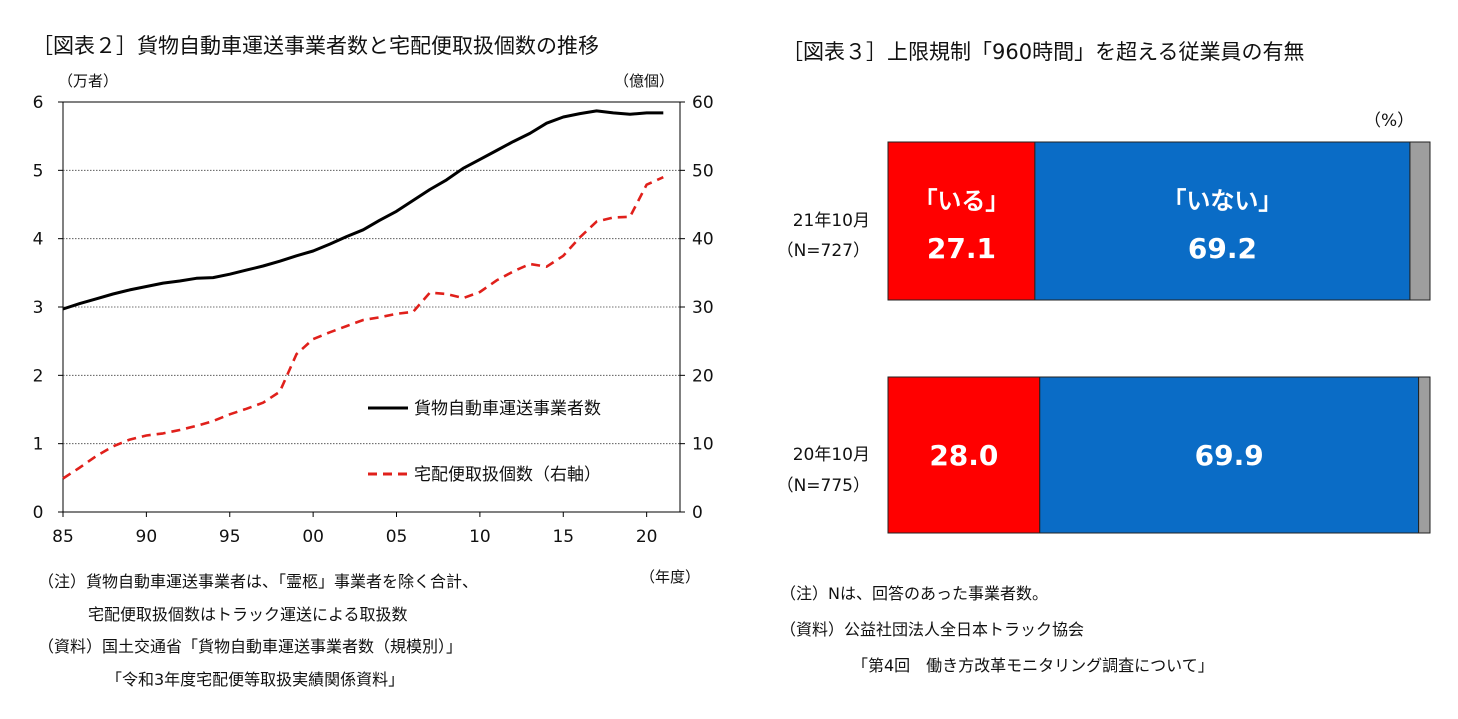  I want to click on bar-value-label-1-0: 28.0, so click(963, 455).